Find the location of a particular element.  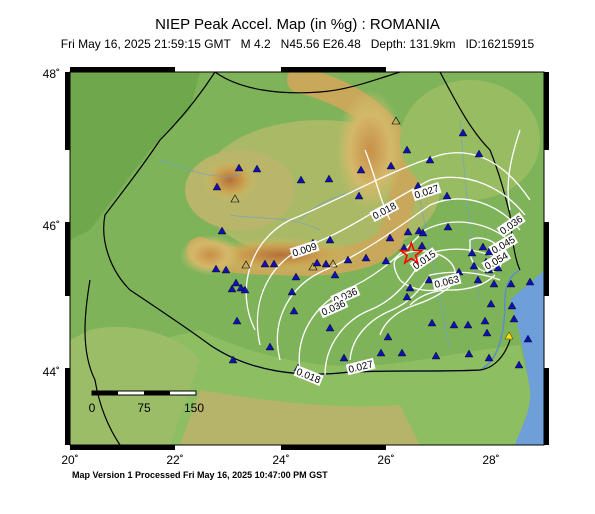

eastern-carpathians is located at coordinates (370, 150).